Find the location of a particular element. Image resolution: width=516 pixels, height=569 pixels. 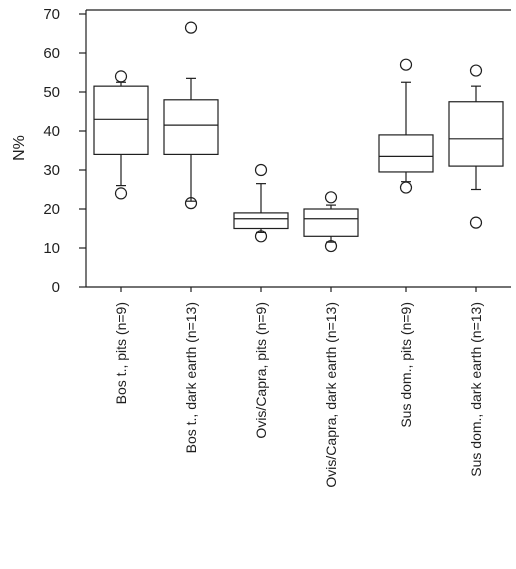

y-tick-label: 30 is located at coordinates (51, 170).